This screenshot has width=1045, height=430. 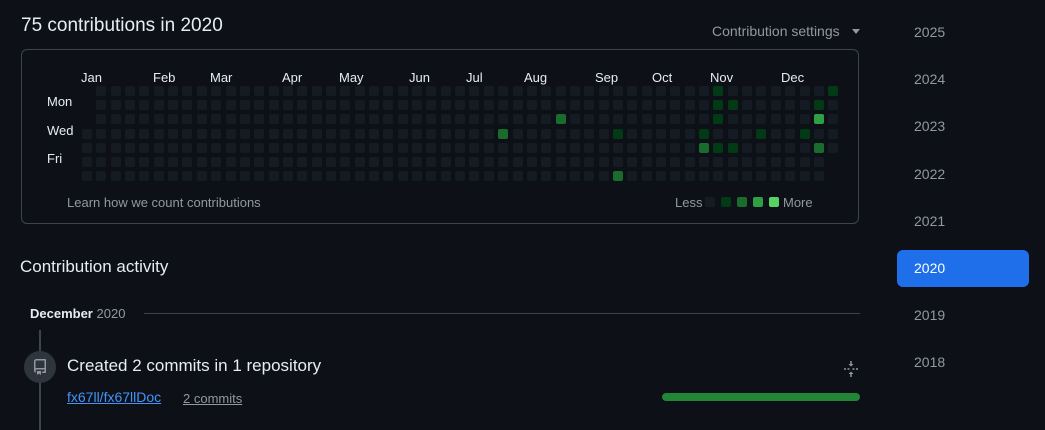 What do you see at coordinates (930, 315) in the screenshot?
I see `year-link-2019: 2019` at bounding box center [930, 315].